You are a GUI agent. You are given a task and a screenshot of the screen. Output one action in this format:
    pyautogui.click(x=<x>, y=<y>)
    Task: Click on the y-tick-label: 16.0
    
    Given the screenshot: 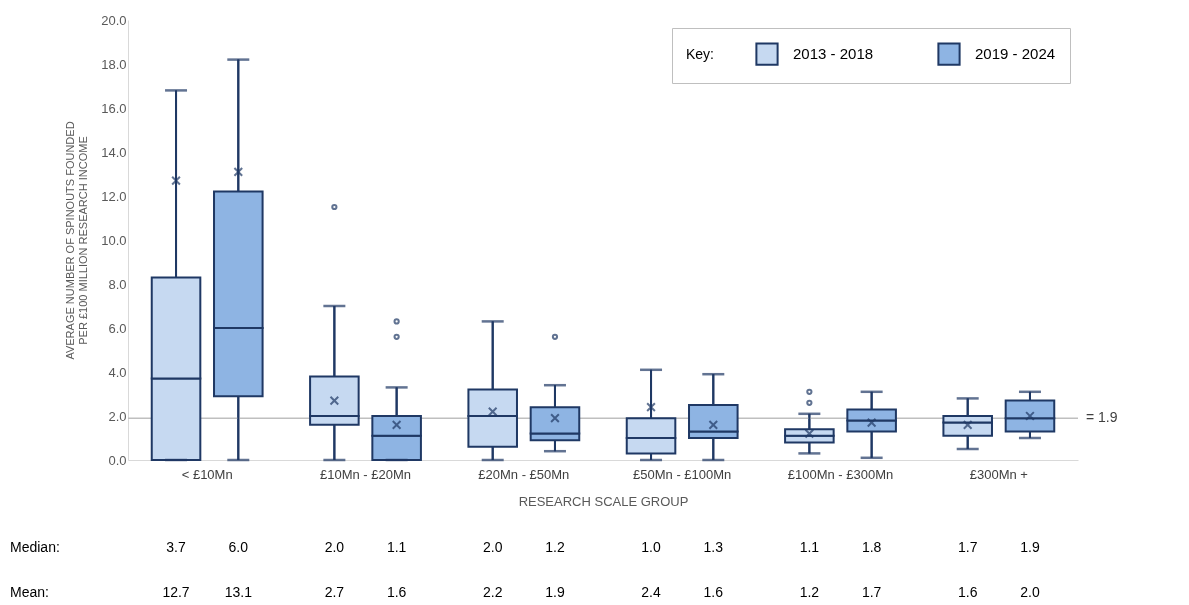 What is the action you would take?
    pyautogui.click(x=114, y=108)
    